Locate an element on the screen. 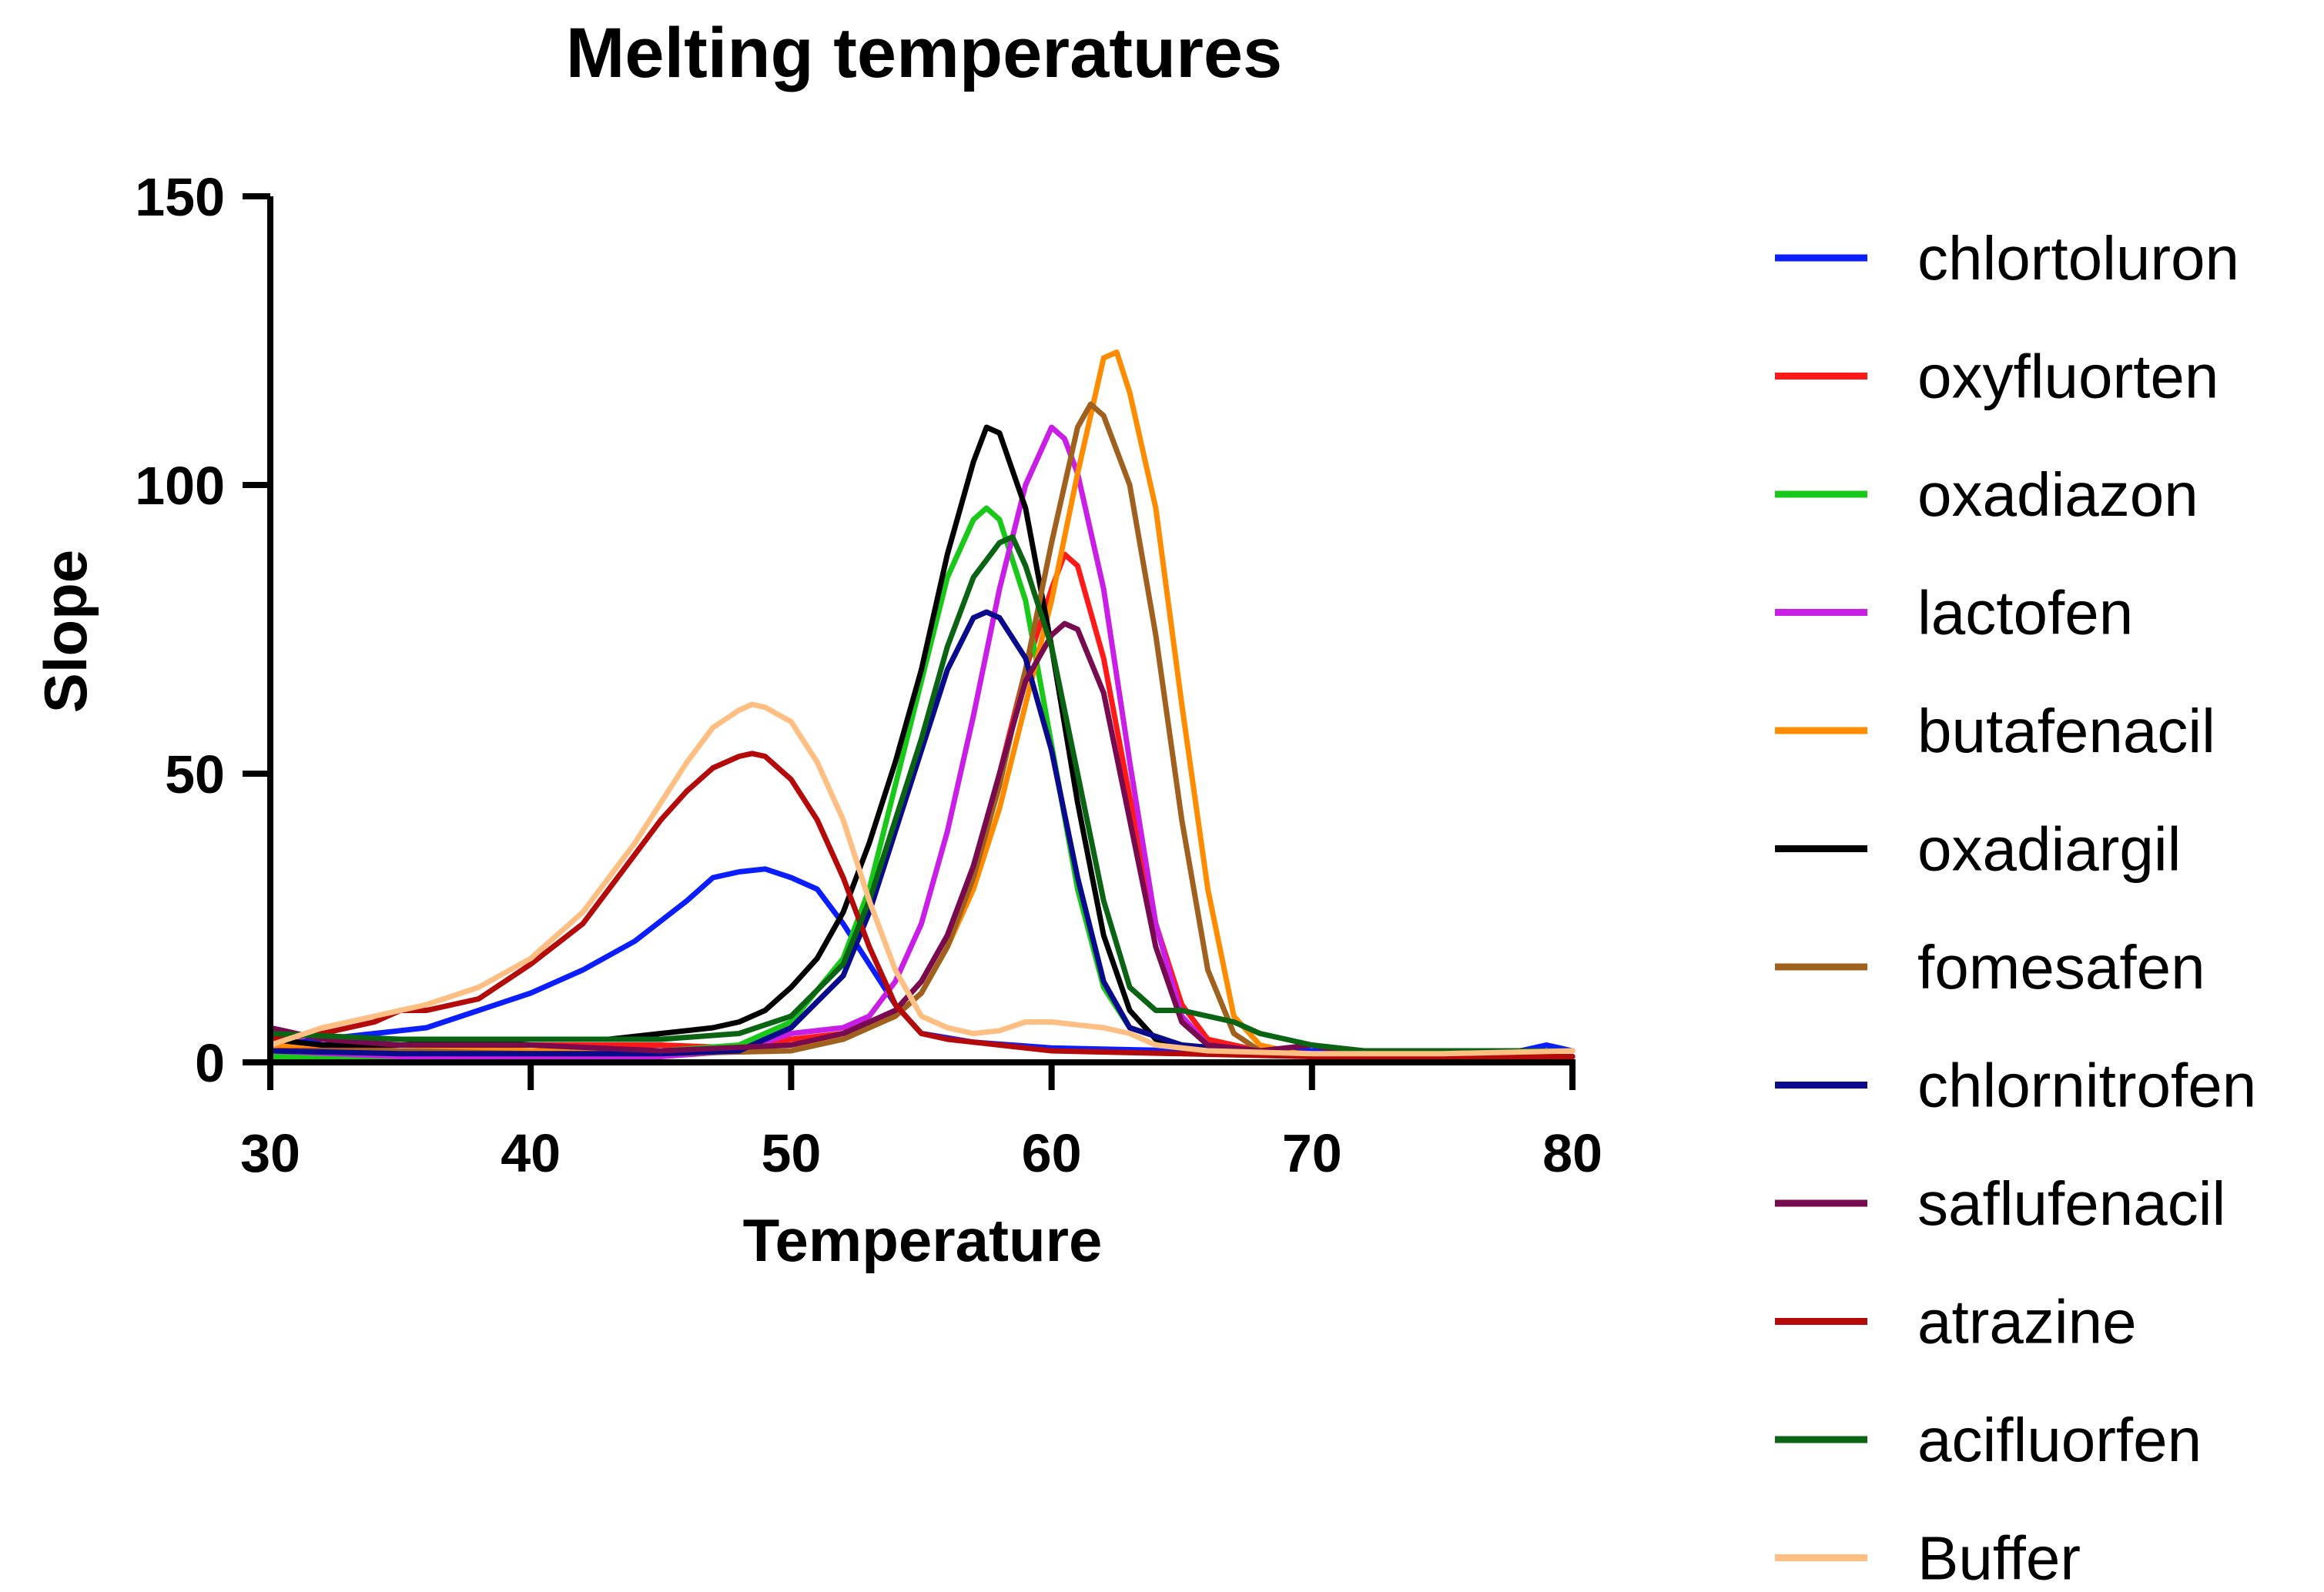 This screenshot has height=1592, width=2324. legend-label: fomesafen is located at coordinates (2061, 967).